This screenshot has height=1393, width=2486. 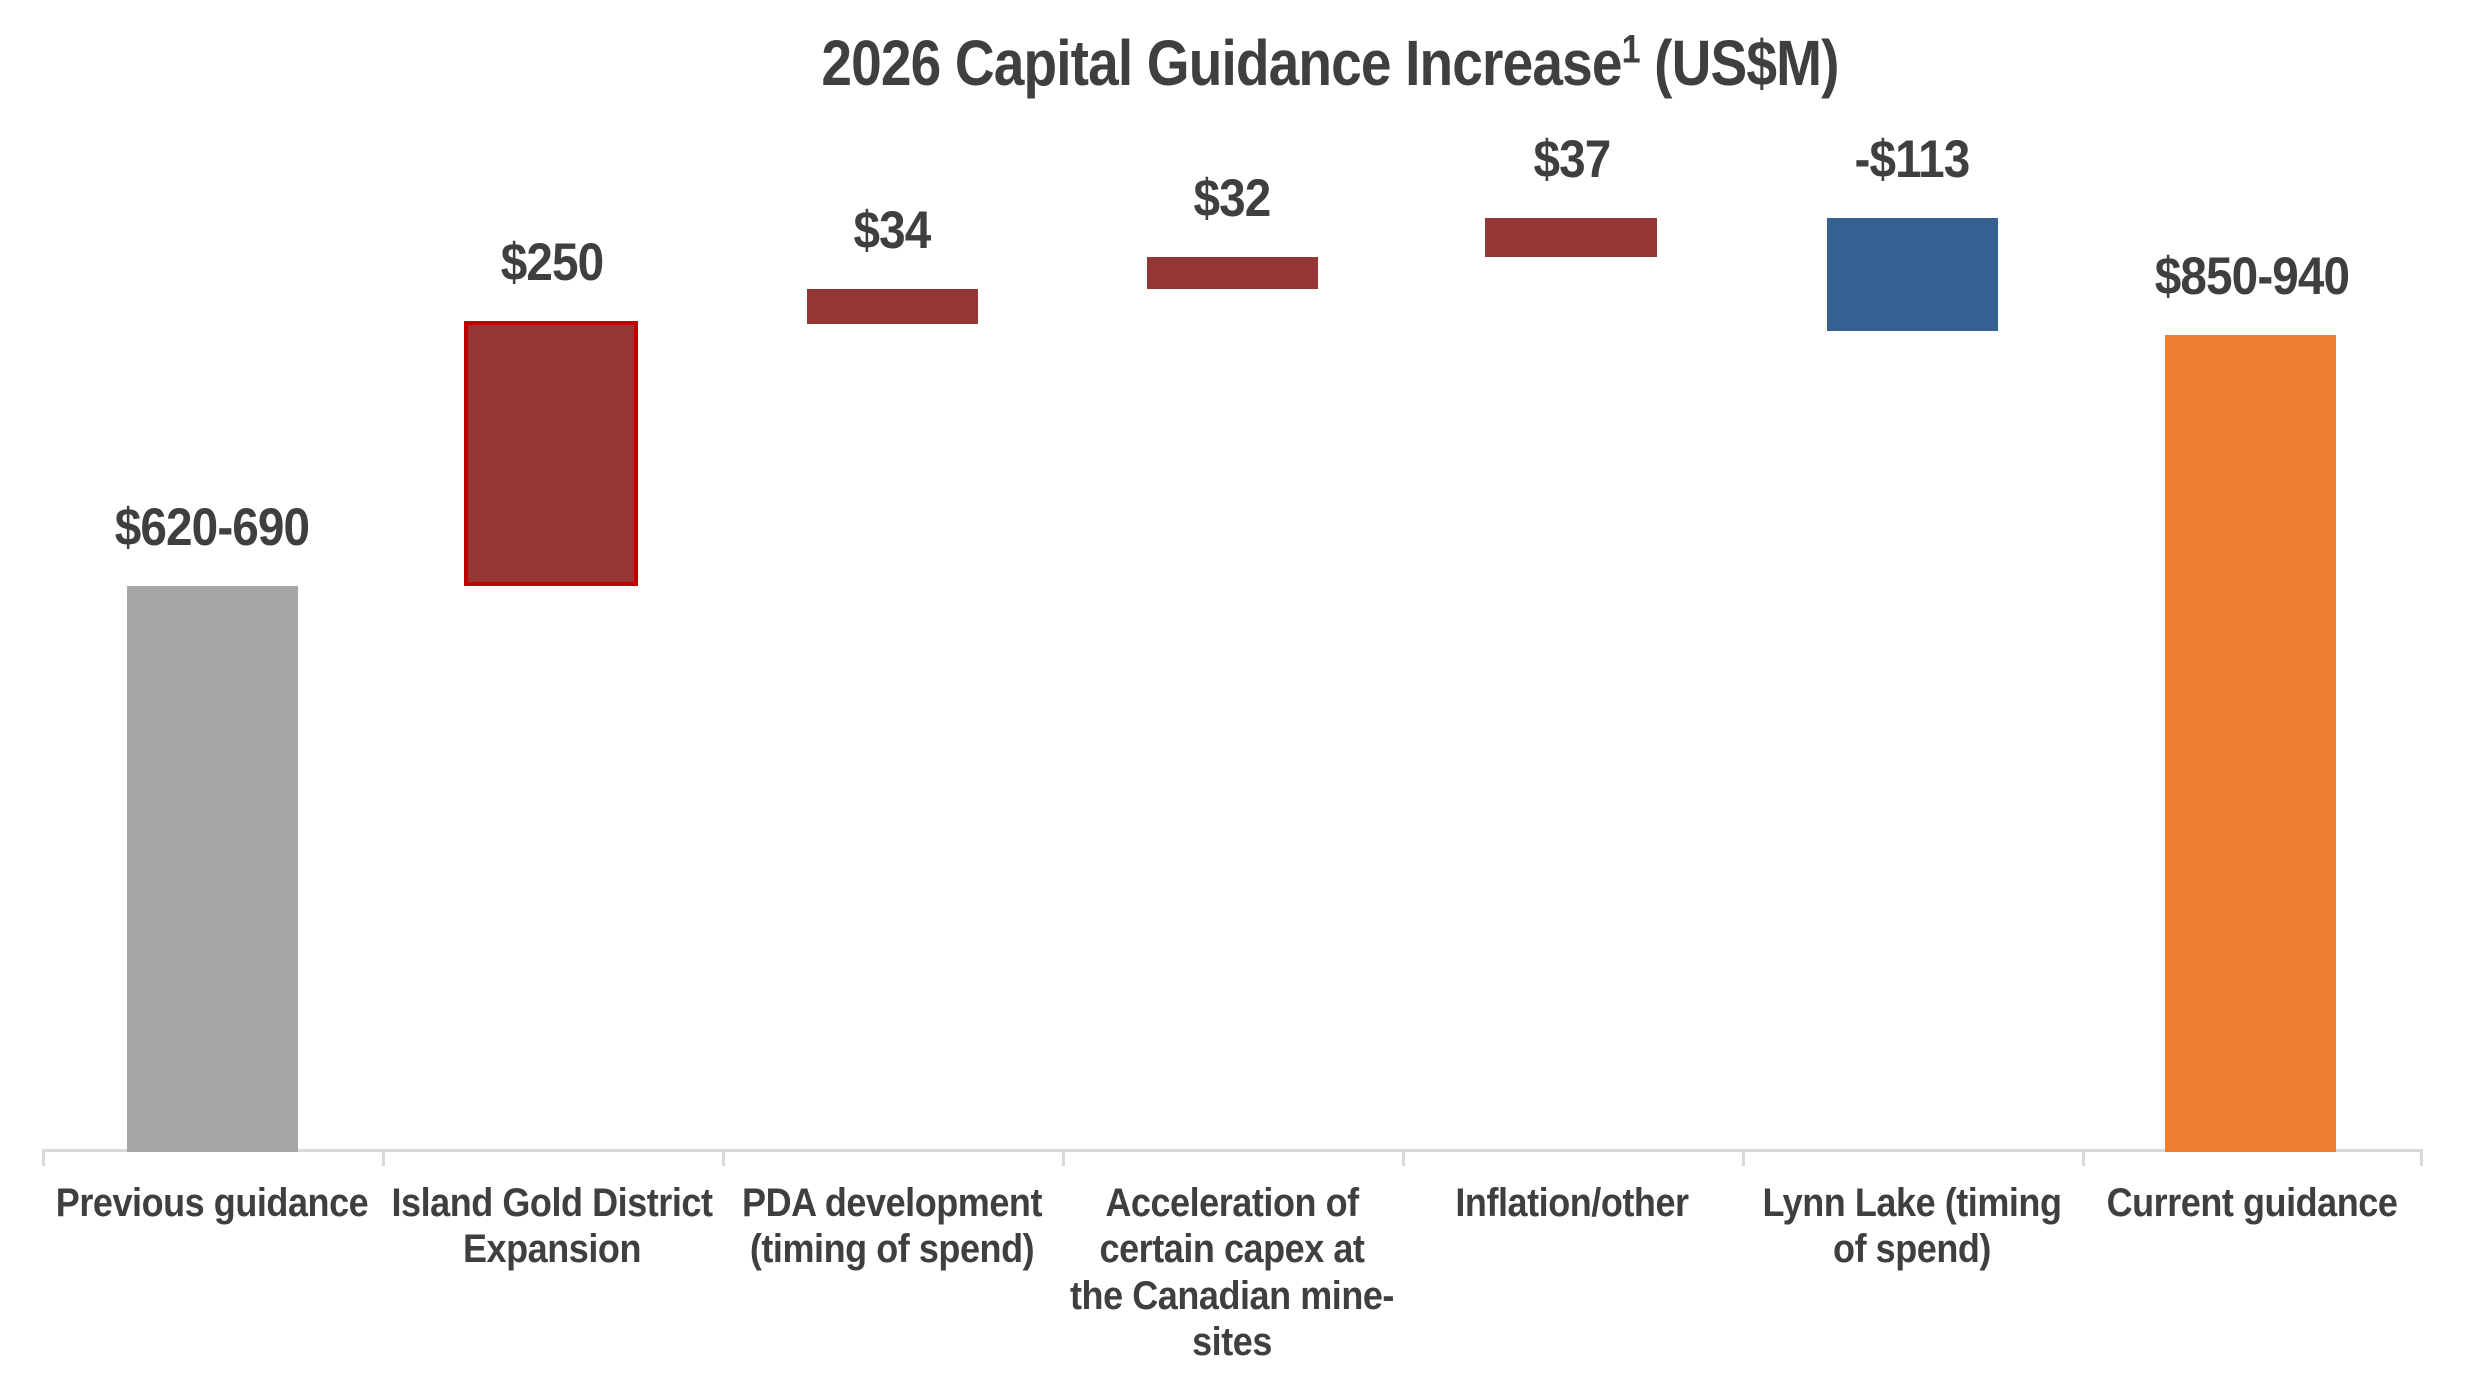 I want to click on chart-title-text: 2026 Capital Guidance Increase, so click(x=1221, y=63).